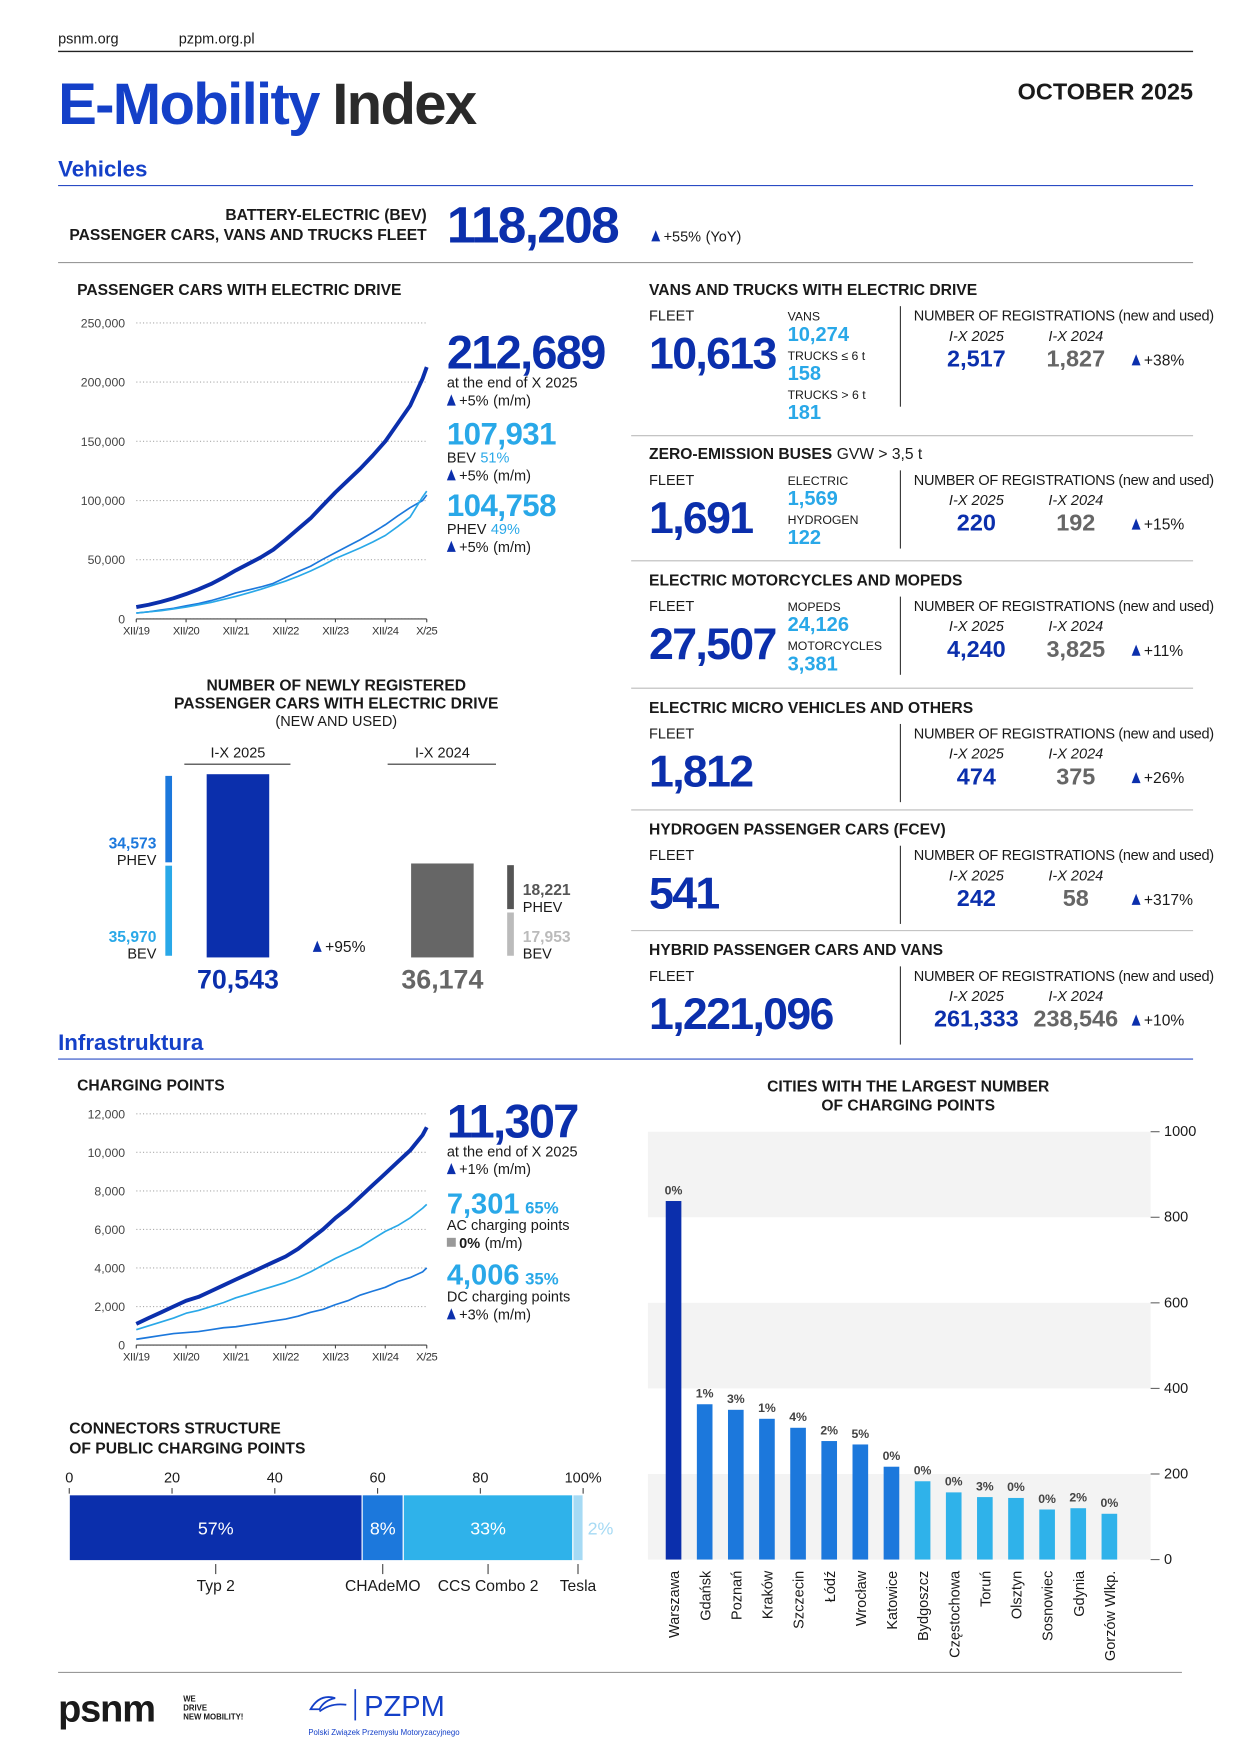 Image resolution: width=1240 pixels, height=1754 pixels. What do you see at coordinates (480, 1478) in the screenshot?
I see `x-tick-label: 80` at bounding box center [480, 1478].